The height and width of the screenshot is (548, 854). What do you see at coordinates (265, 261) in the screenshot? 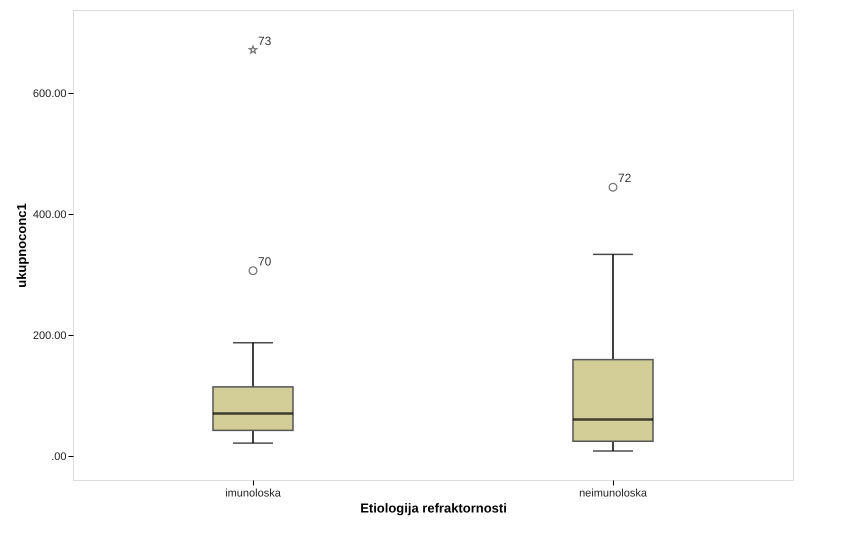
I see `annotation: 70` at bounding box center [265, 261].